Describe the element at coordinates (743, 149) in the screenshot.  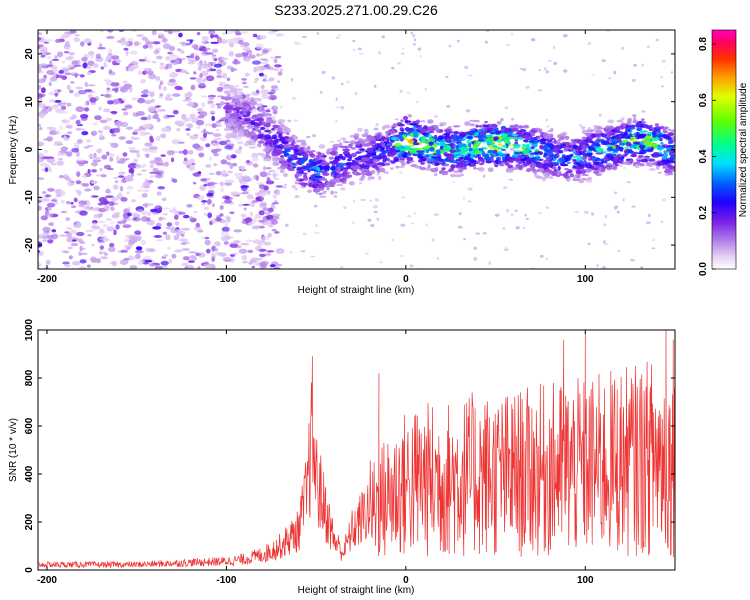
I see `colorbar-label: Normalized spectral amplitude` at that location.